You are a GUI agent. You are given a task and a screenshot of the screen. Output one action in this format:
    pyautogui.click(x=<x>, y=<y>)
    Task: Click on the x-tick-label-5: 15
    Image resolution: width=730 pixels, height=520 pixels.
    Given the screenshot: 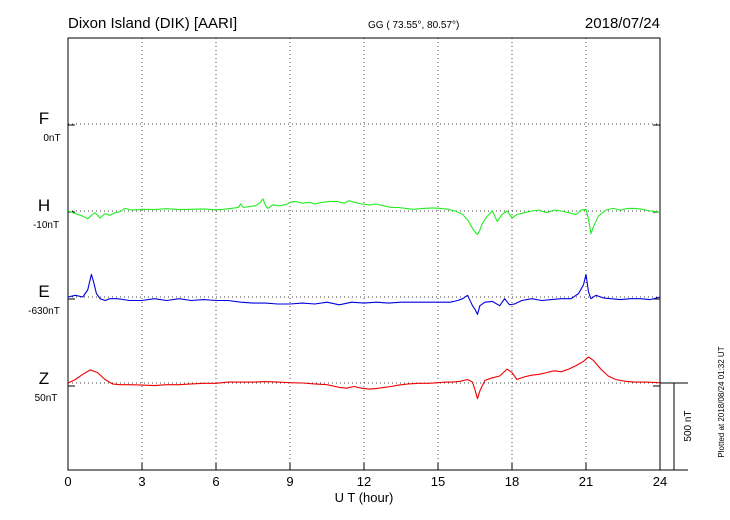 What is the action you would take?
    pyautogui.click(x=438, y=481)
    